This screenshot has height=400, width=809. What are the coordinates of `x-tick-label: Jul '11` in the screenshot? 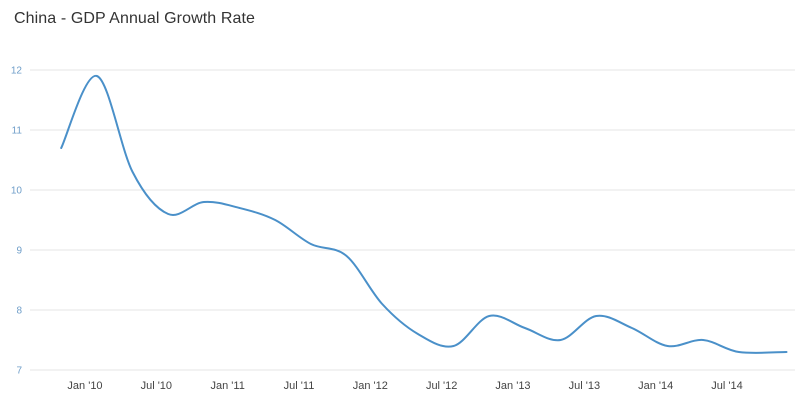 It's located at (299, 386).